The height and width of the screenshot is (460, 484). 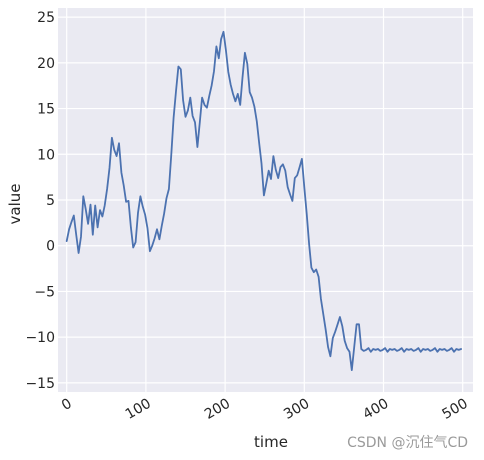 What do you see at coordinates (46, 18) in the screenshot?
I see `y-tick-label: 25` at bounding box center [46, 18].